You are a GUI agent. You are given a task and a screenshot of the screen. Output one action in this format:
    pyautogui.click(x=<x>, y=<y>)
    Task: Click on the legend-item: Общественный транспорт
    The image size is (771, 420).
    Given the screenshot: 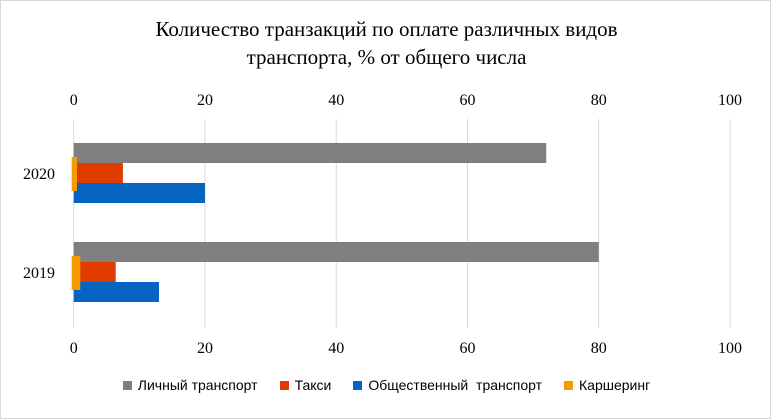 What is the action you would take?
    pyautogui.click(x=447, y=385)
    